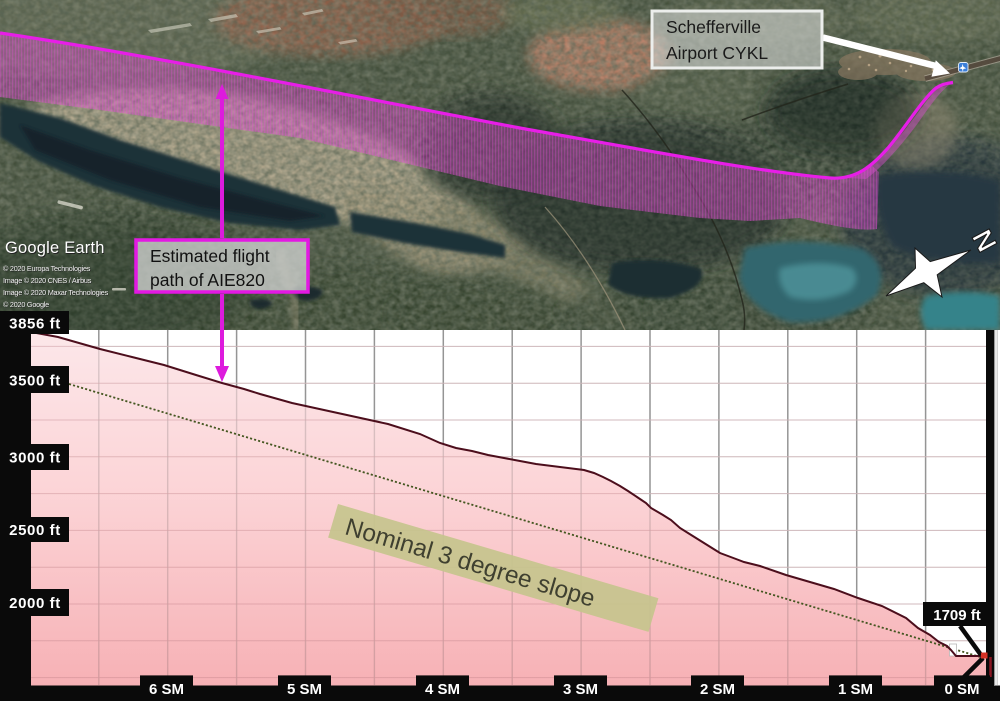 The width and height of the screenshot is (1000, 701). What do you see at coordinates (35, 381) in the screenshot?
I see `svg-text: 3500 ft` at bounding box center [35, 381].